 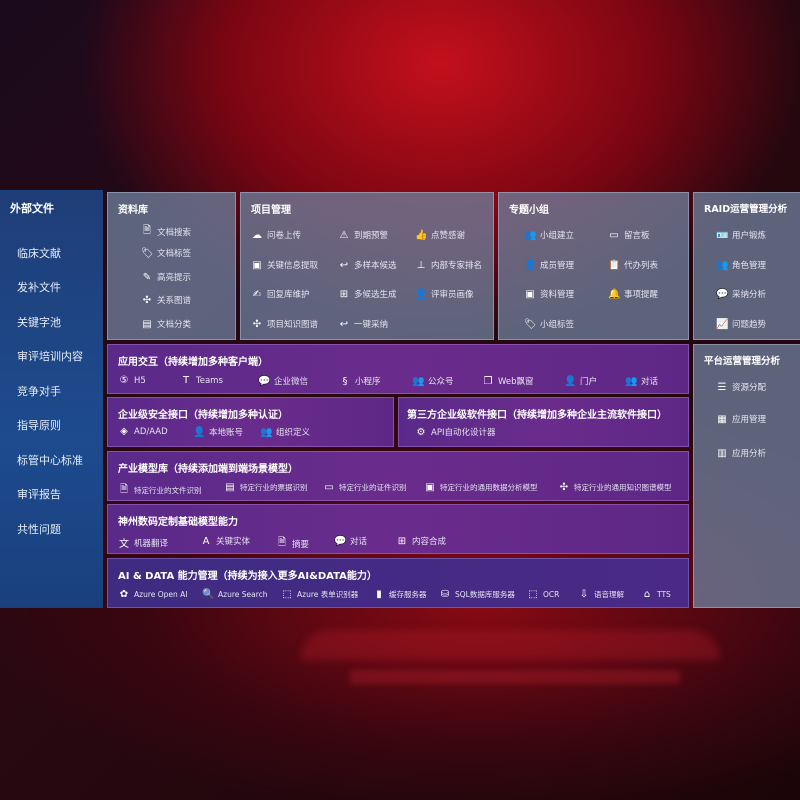 I want to click on platform-item: ▦ 应用管理, so click(x=741, y=419).